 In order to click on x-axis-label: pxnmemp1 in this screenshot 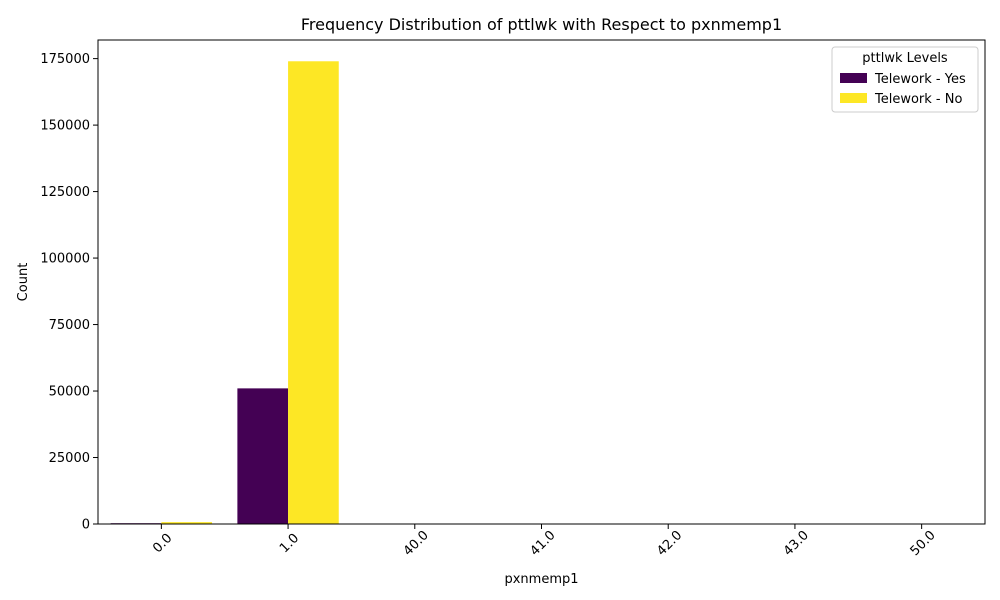, I will do `click(541, 579)`.